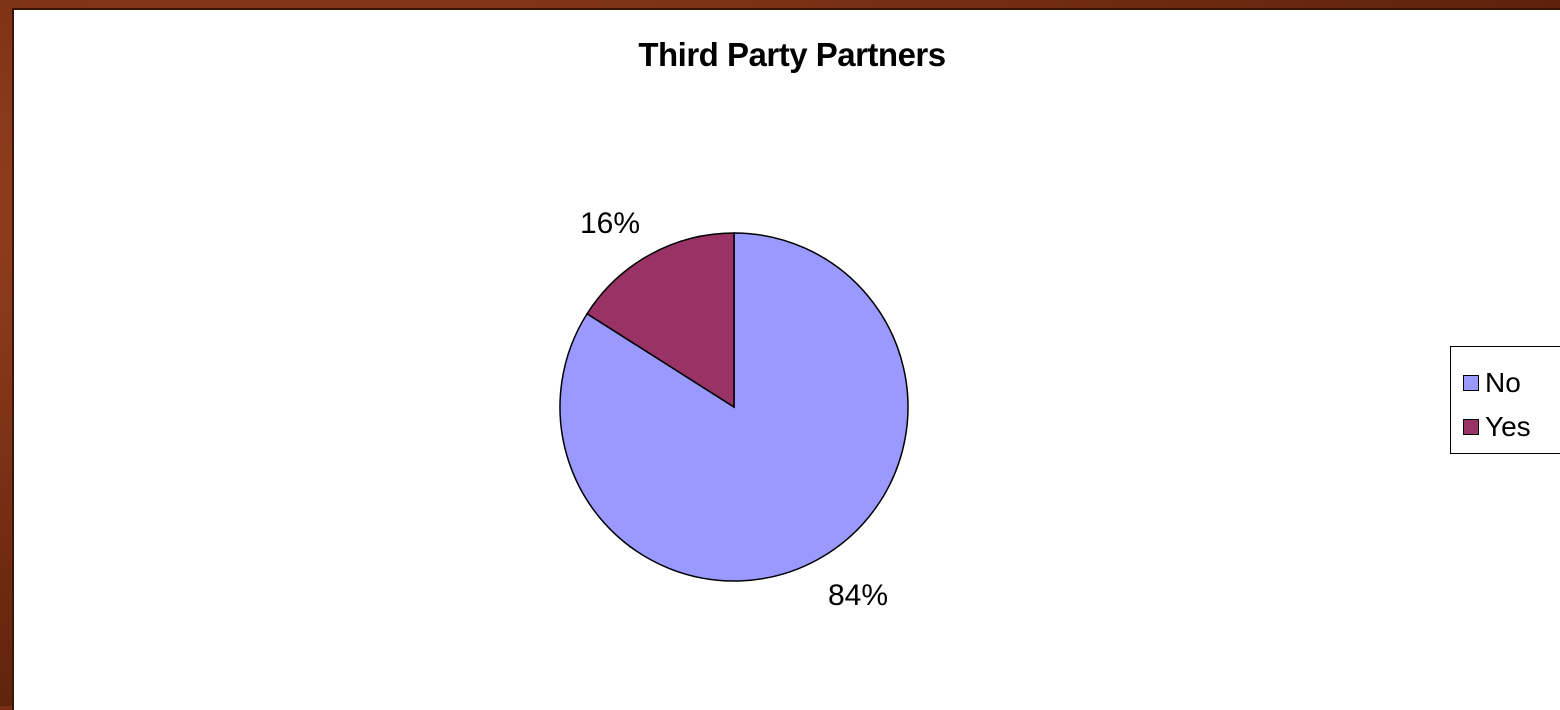  Describe the element at coordinates (1503, 382) in the screenshot. I see `legend-label-no: No` at that location.